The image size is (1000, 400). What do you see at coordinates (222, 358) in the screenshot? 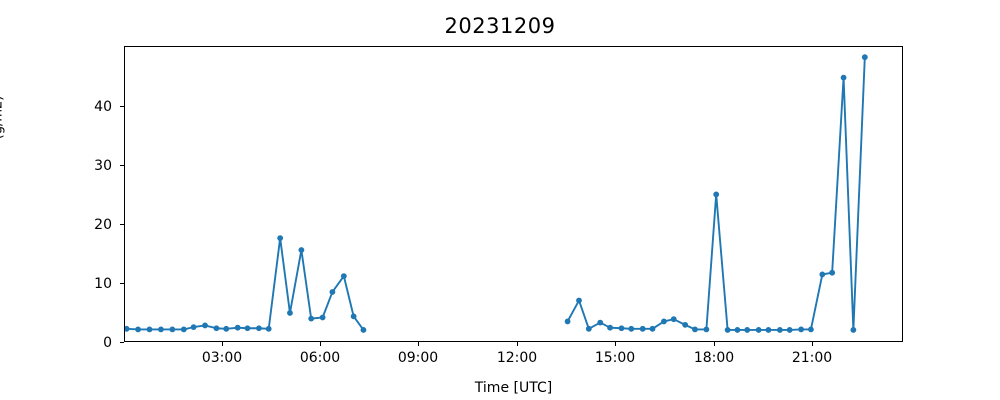
I see `x-tick-label-0300: 03:00` at bounding box center [222, 358].